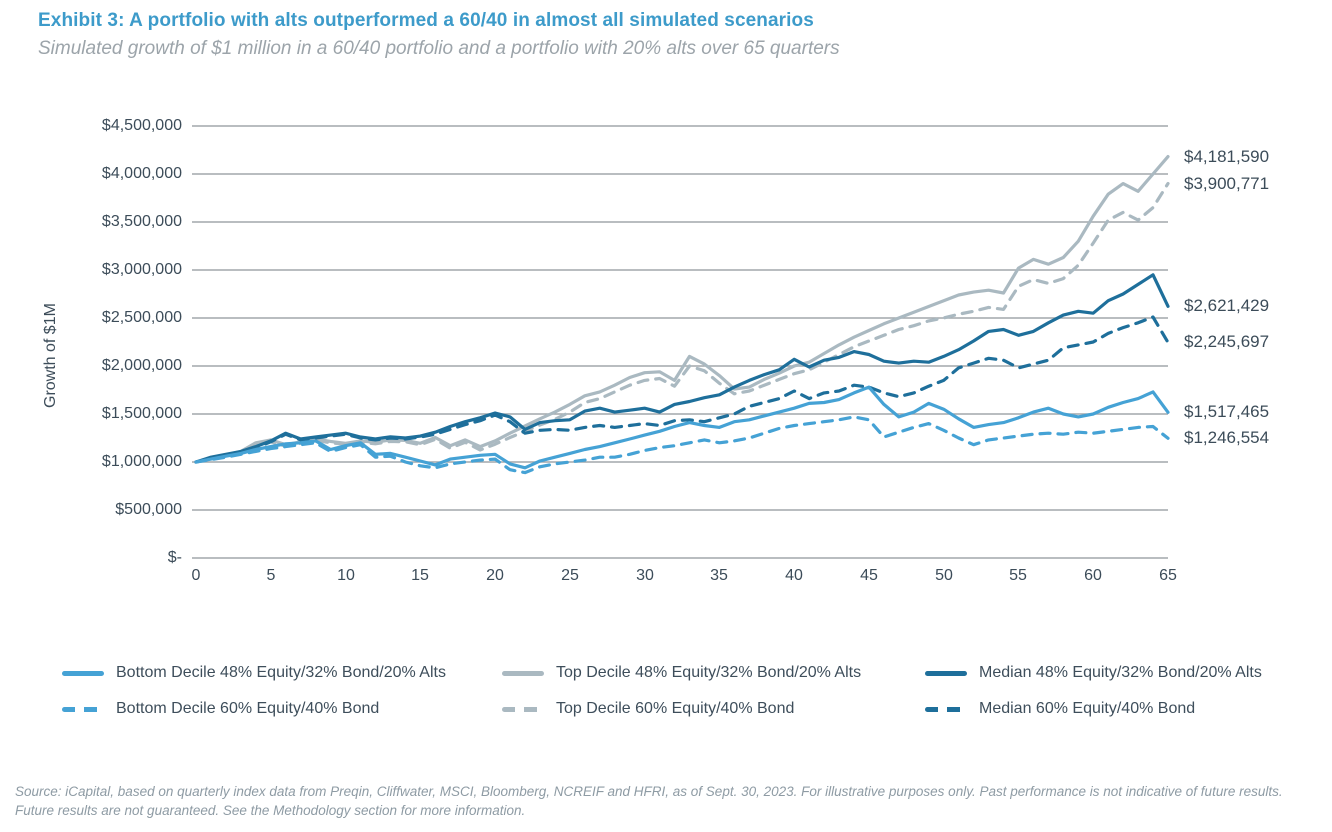 Image resolution: width=1332 pixels, height=832 pixels. I want to click on y-tick-label: $3,000,000, so click(141, 269).